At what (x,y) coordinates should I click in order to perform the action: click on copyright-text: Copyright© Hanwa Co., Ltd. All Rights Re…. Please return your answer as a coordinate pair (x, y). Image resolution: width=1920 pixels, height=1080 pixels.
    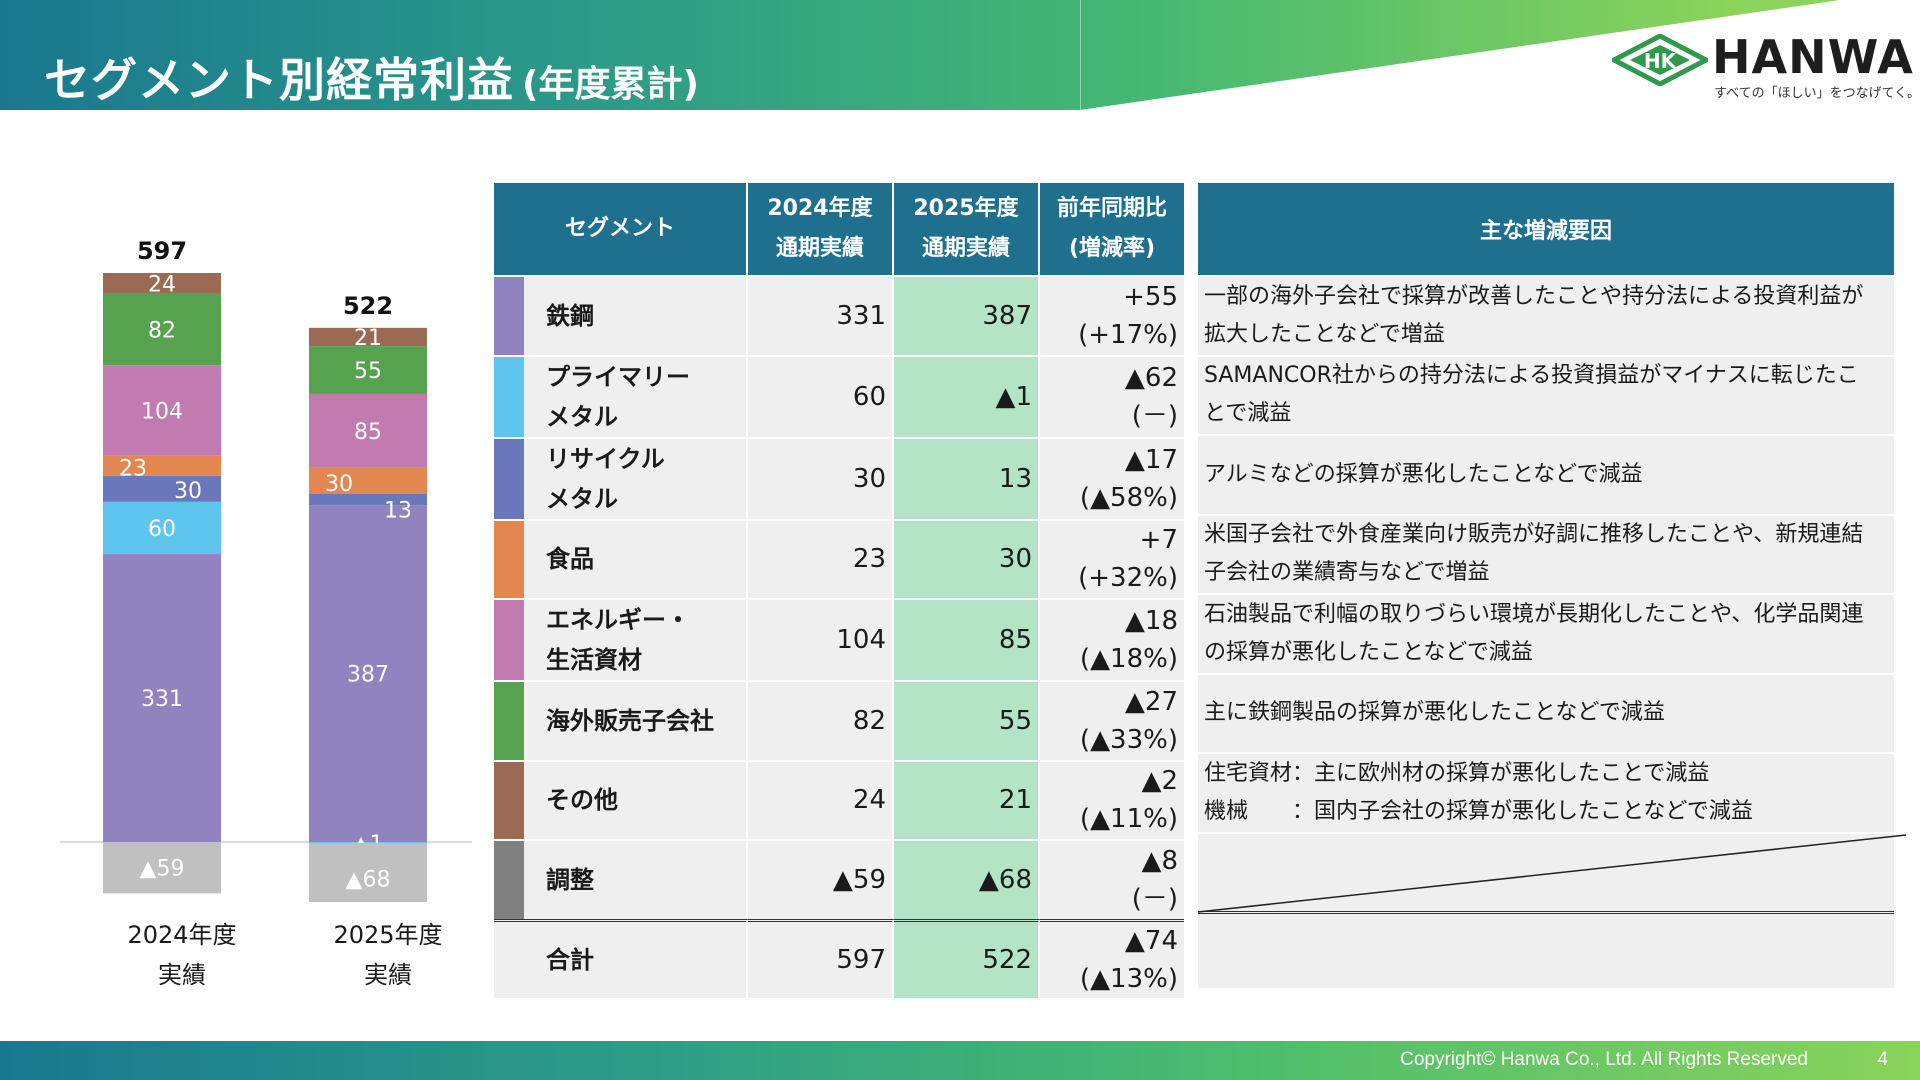
    Looking at the image, I should click on (1604, 1059).